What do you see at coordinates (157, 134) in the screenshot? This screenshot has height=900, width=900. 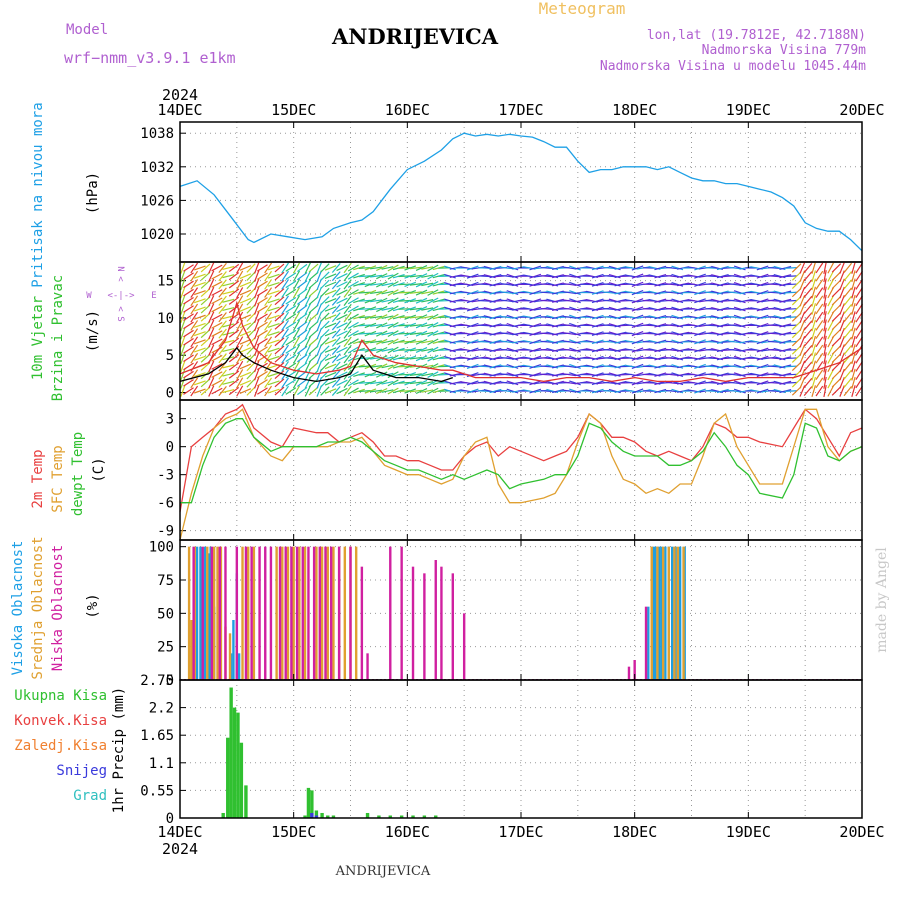 I see `y-tick-label: 1038` at bounding box center [157, 134].